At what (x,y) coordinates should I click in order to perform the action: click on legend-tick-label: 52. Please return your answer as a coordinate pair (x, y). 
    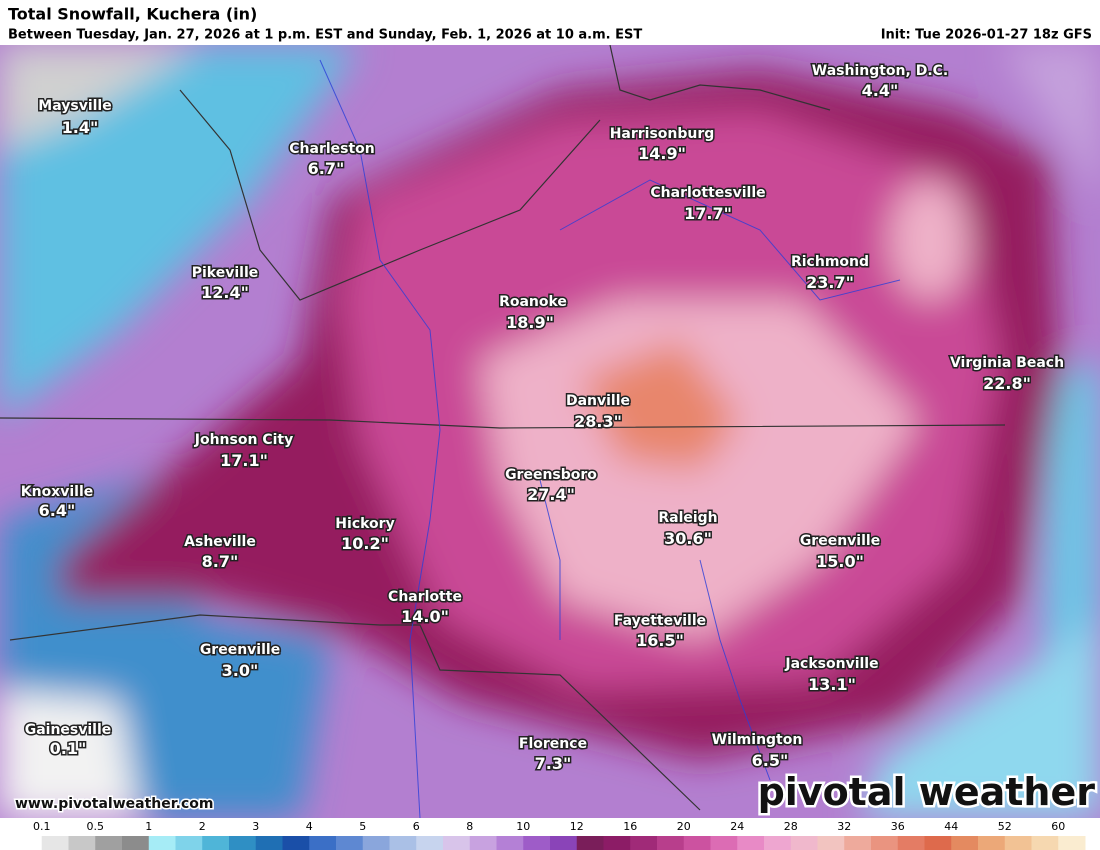
    Looking at the image, I should click on (1005, 826).